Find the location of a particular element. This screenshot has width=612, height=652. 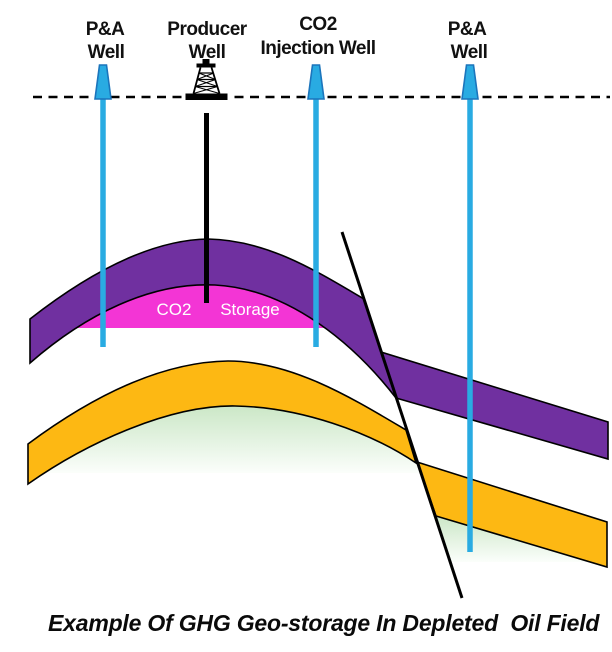

co2-injection-well-label-line1: CO2 is located at coordinates (318, 24).